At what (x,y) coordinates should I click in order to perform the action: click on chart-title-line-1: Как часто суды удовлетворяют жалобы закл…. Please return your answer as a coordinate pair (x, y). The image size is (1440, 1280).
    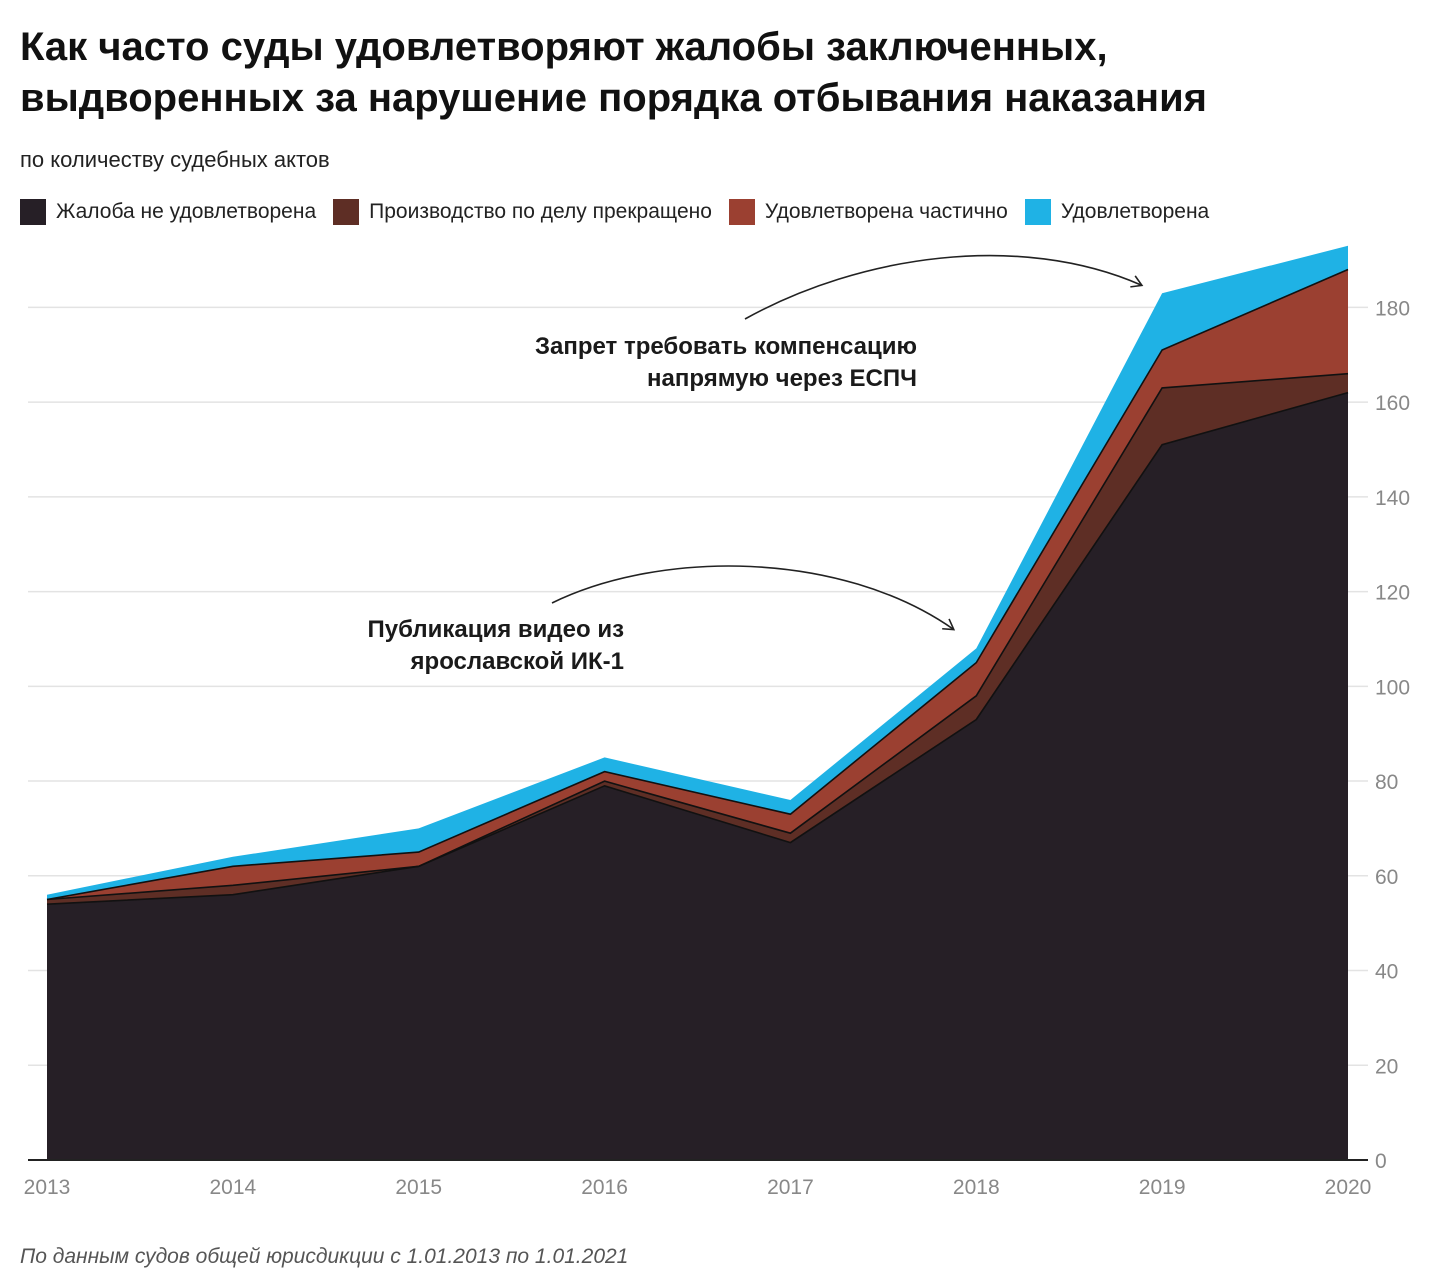
    Looking at the image, I should click on (564, 47).